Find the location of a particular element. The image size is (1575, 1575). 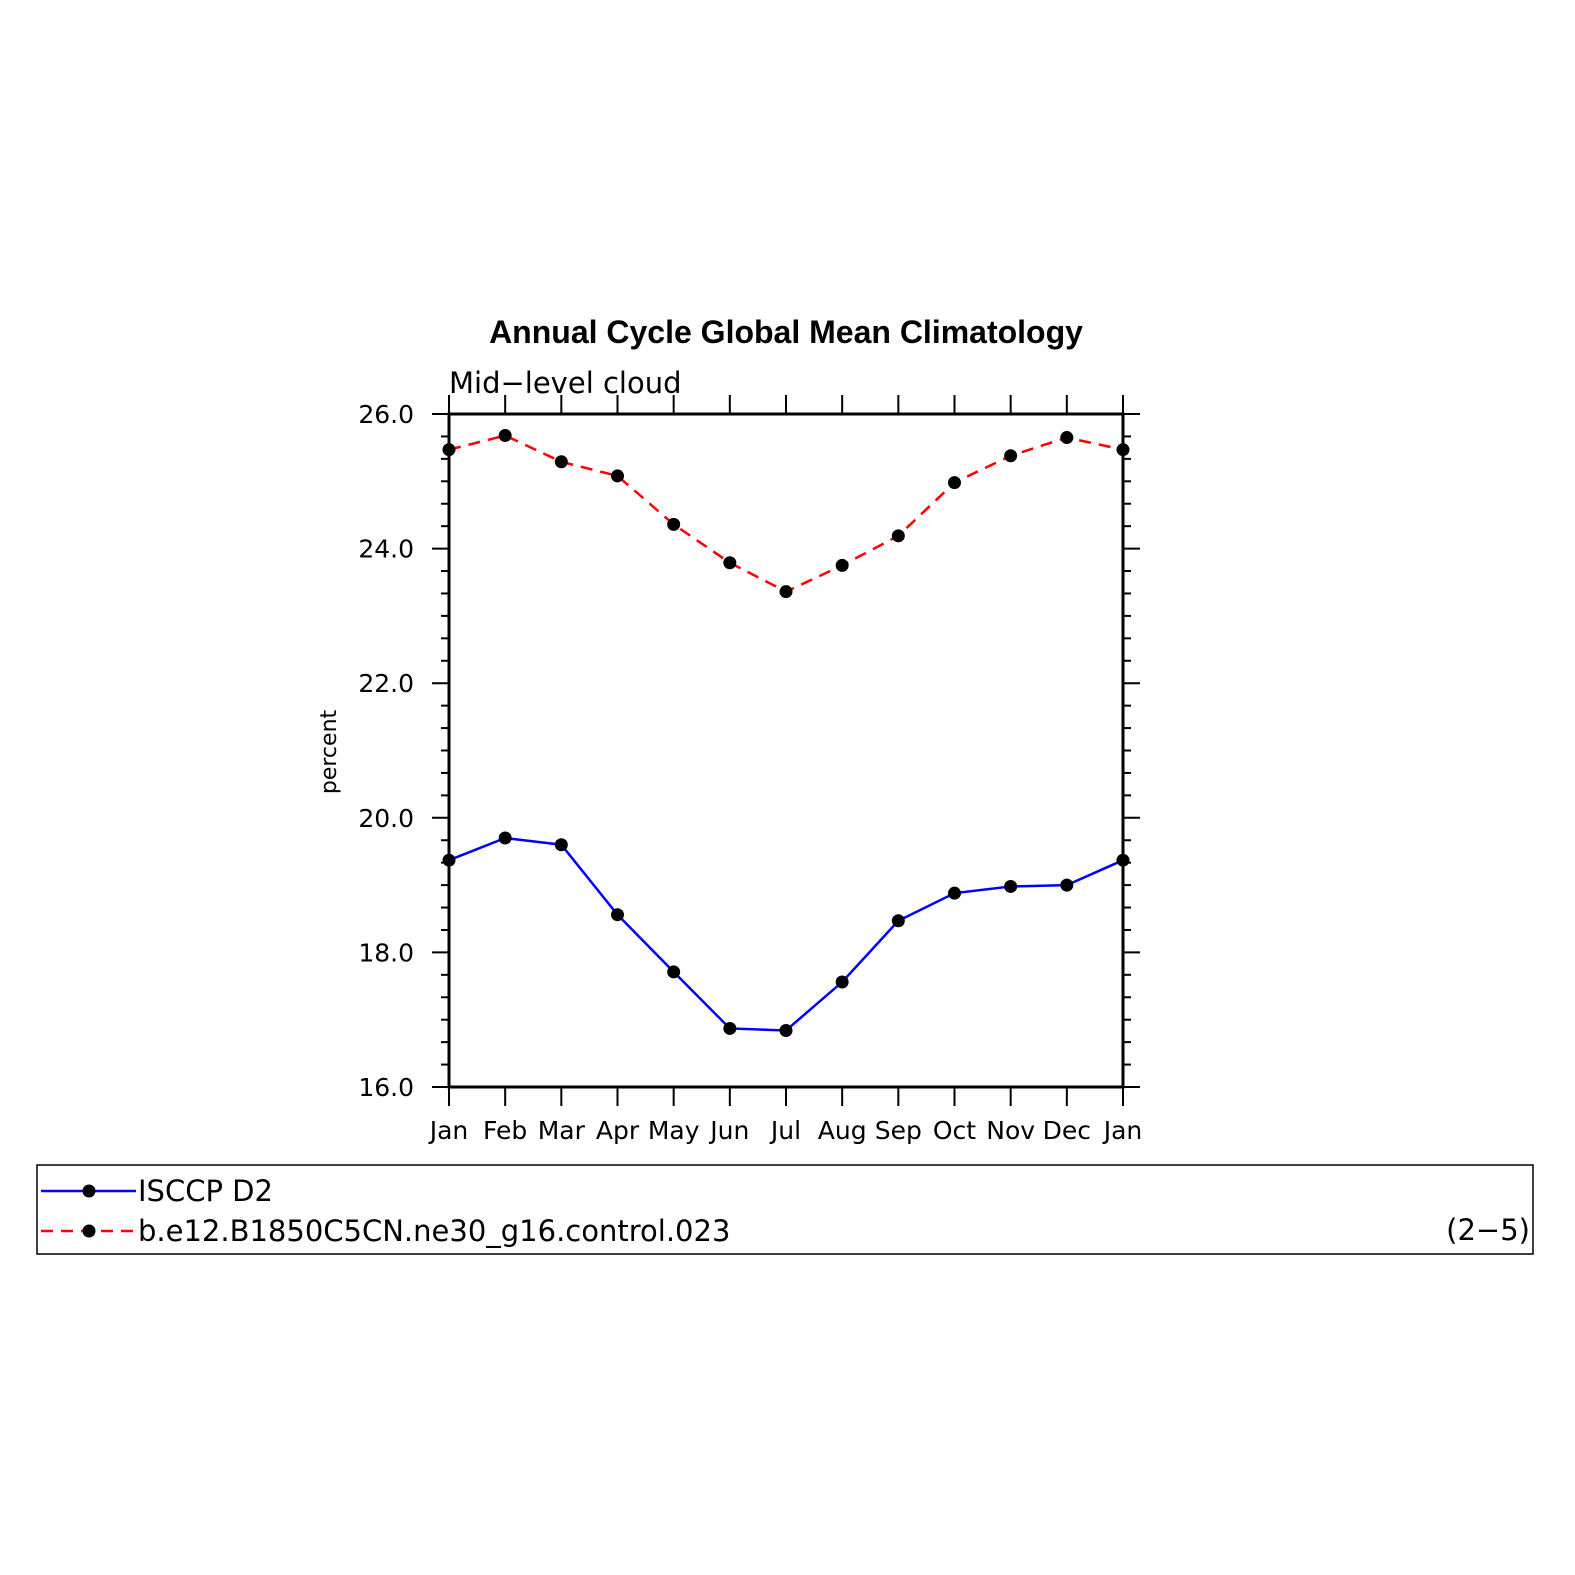

legend-box is located at coordinates (785, 1209).